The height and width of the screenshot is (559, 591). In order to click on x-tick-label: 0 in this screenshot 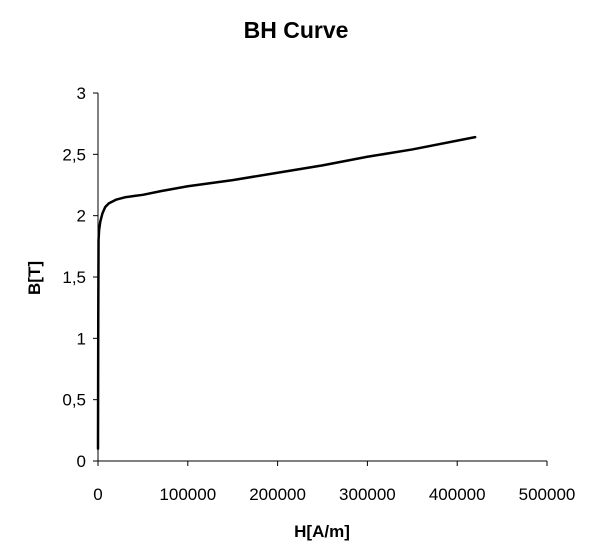, I will do `click(97, 494)`.